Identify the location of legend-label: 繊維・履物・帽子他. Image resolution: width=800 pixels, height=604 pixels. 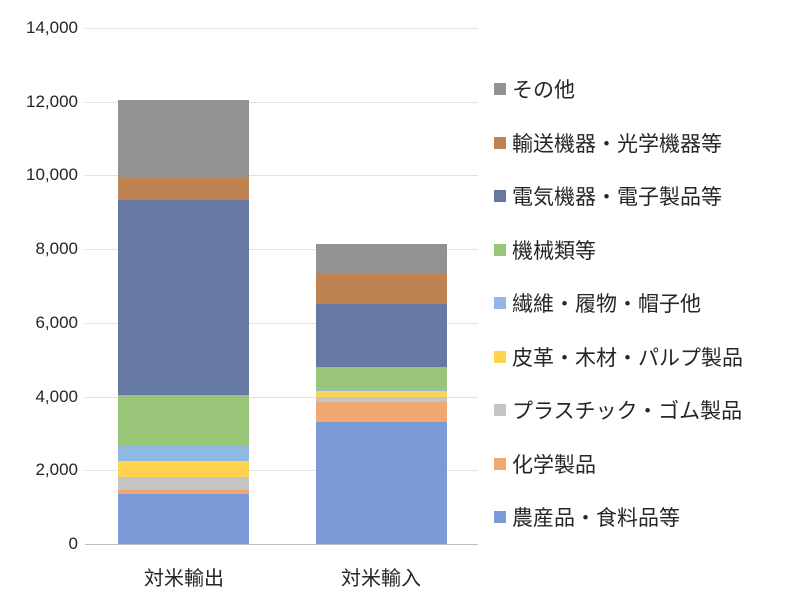
(606, 304).